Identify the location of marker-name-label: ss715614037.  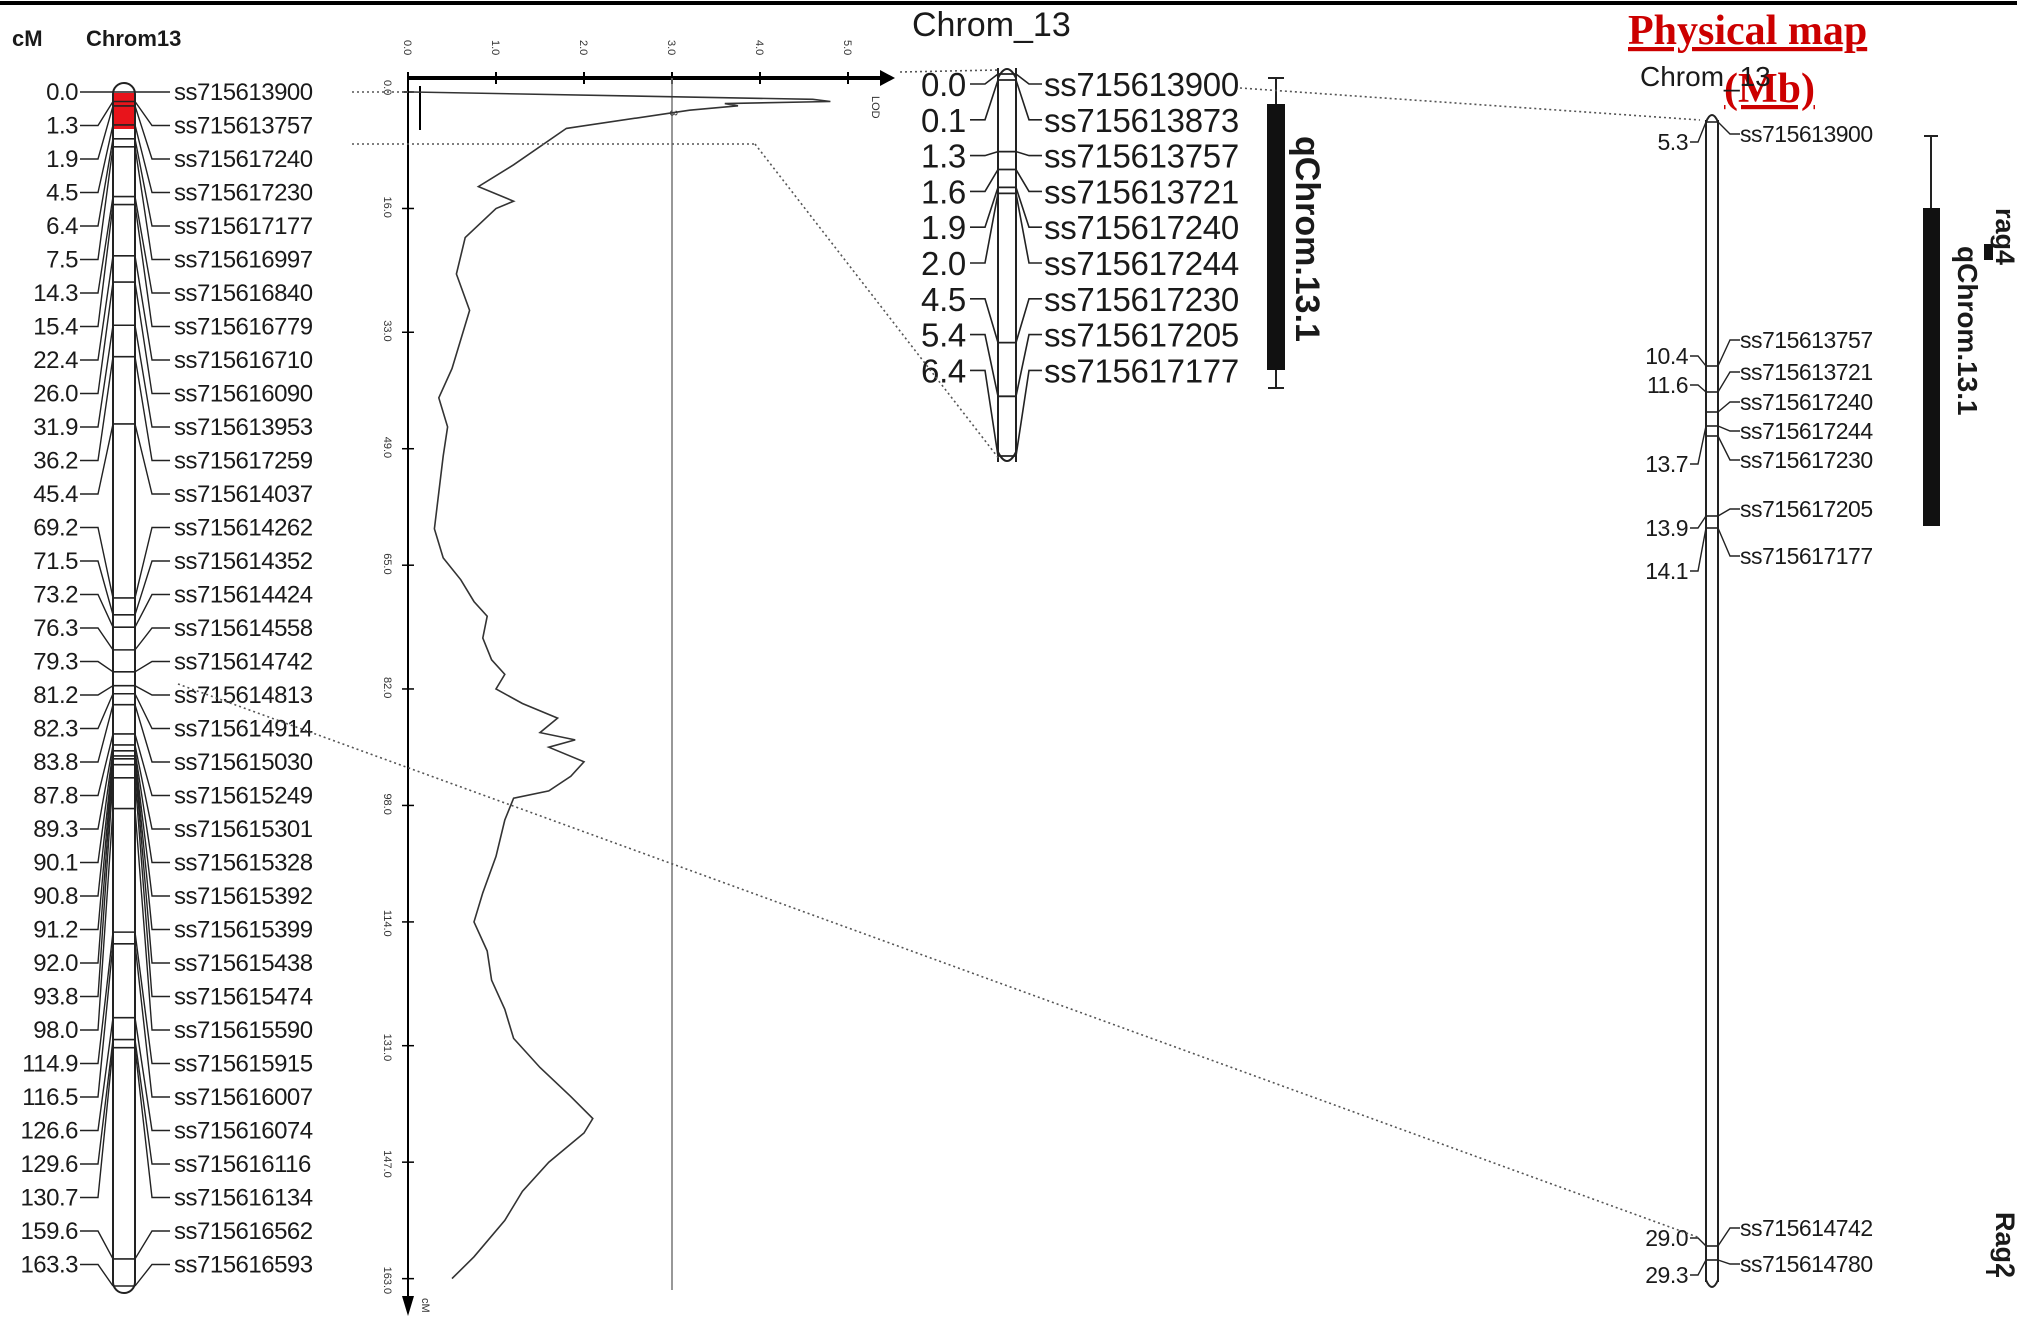
(243, 494).